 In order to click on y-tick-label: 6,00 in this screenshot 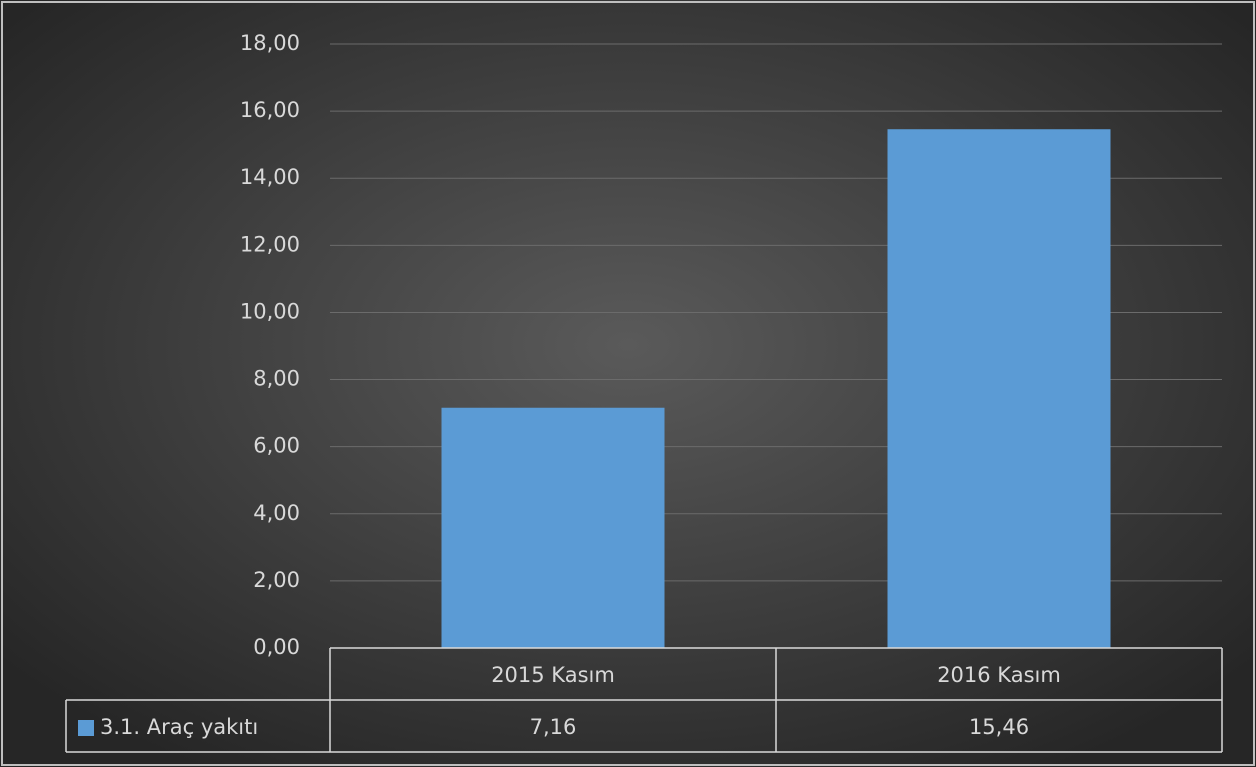, I will do `click(276, 446)`.